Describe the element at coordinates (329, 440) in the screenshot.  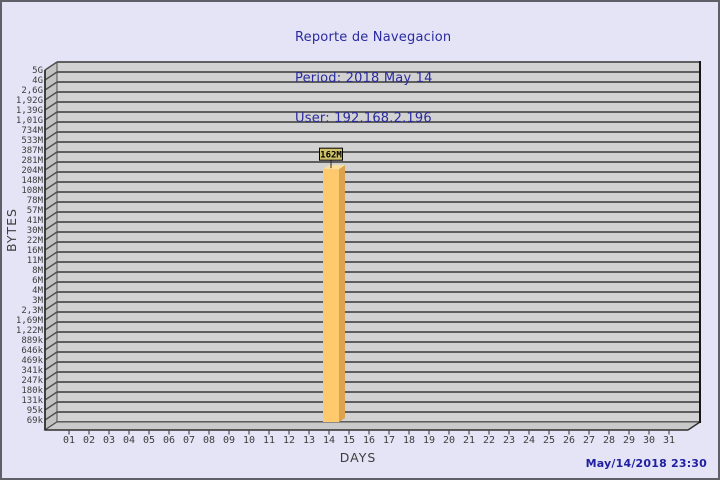
I see `x-tick-label: 14` at that location.